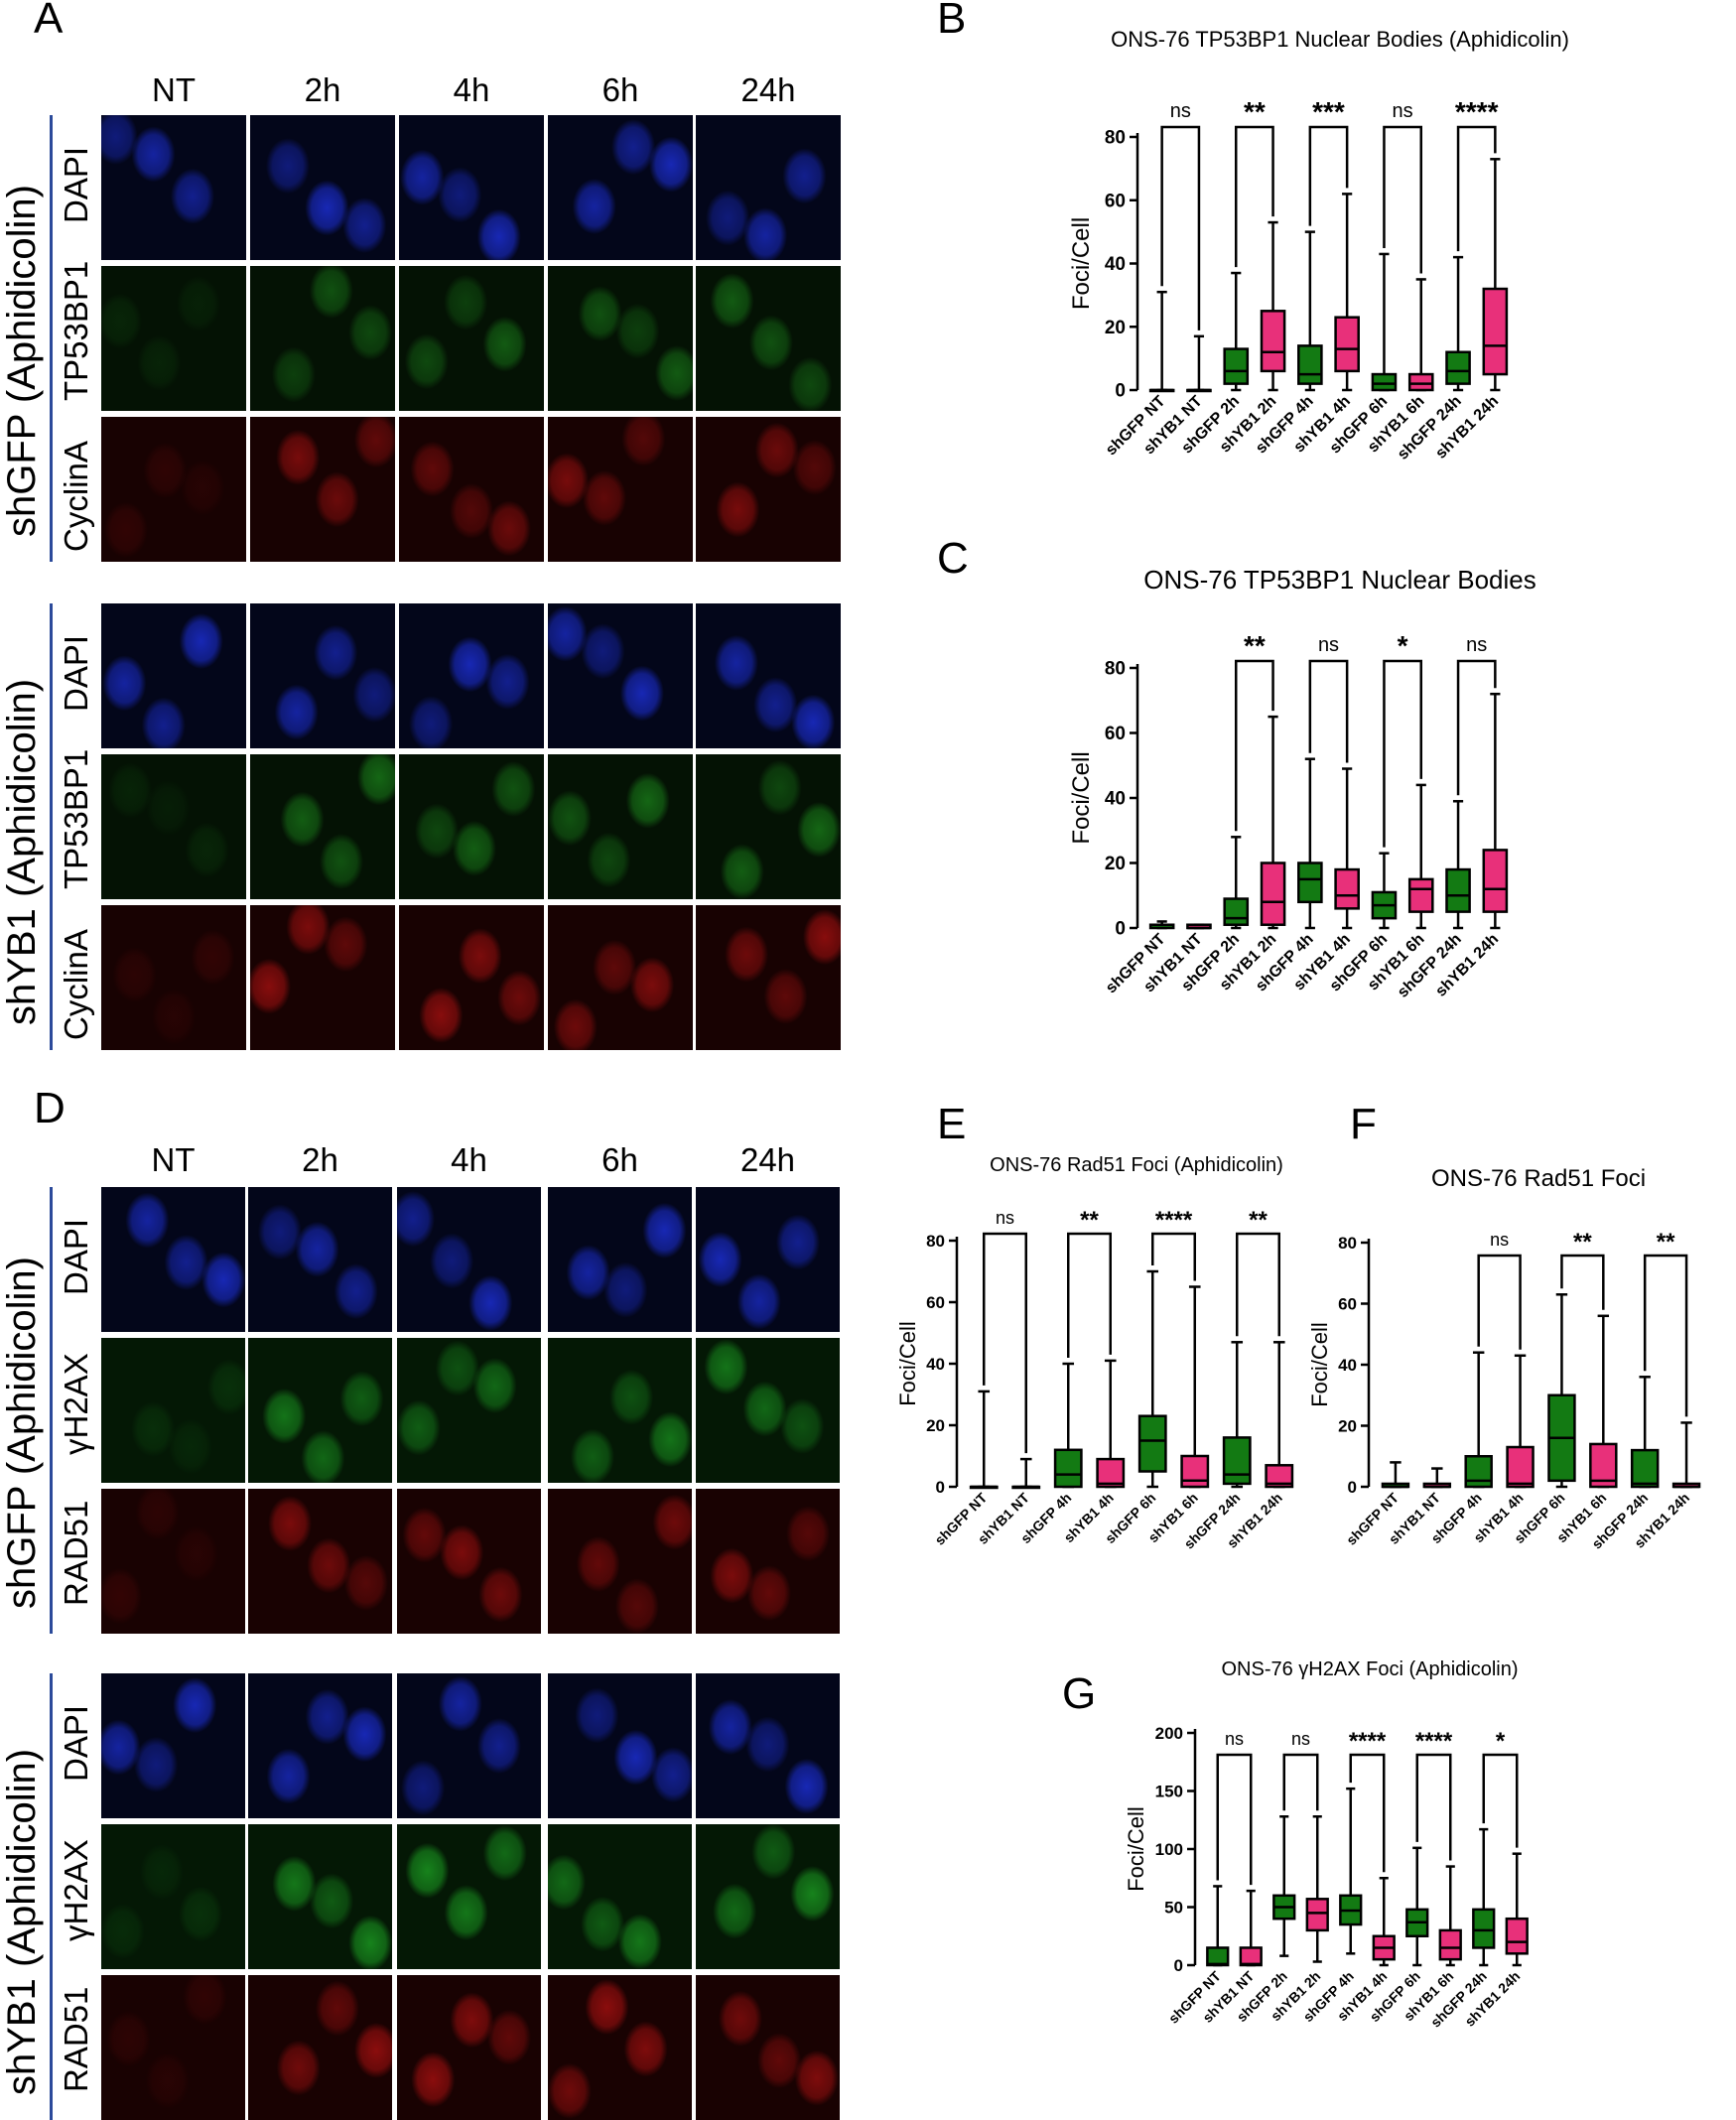 The image size is (1736, 2120). Describe the element at coordinates (469, 1561) in the screenshot. I see `micrograph-rad51-4h` at that location.